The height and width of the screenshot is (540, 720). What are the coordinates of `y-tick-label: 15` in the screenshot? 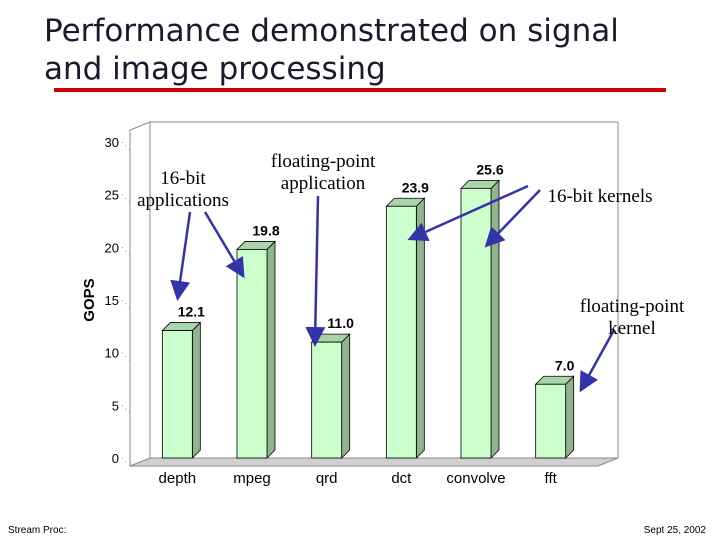 It's located at (112, 300).